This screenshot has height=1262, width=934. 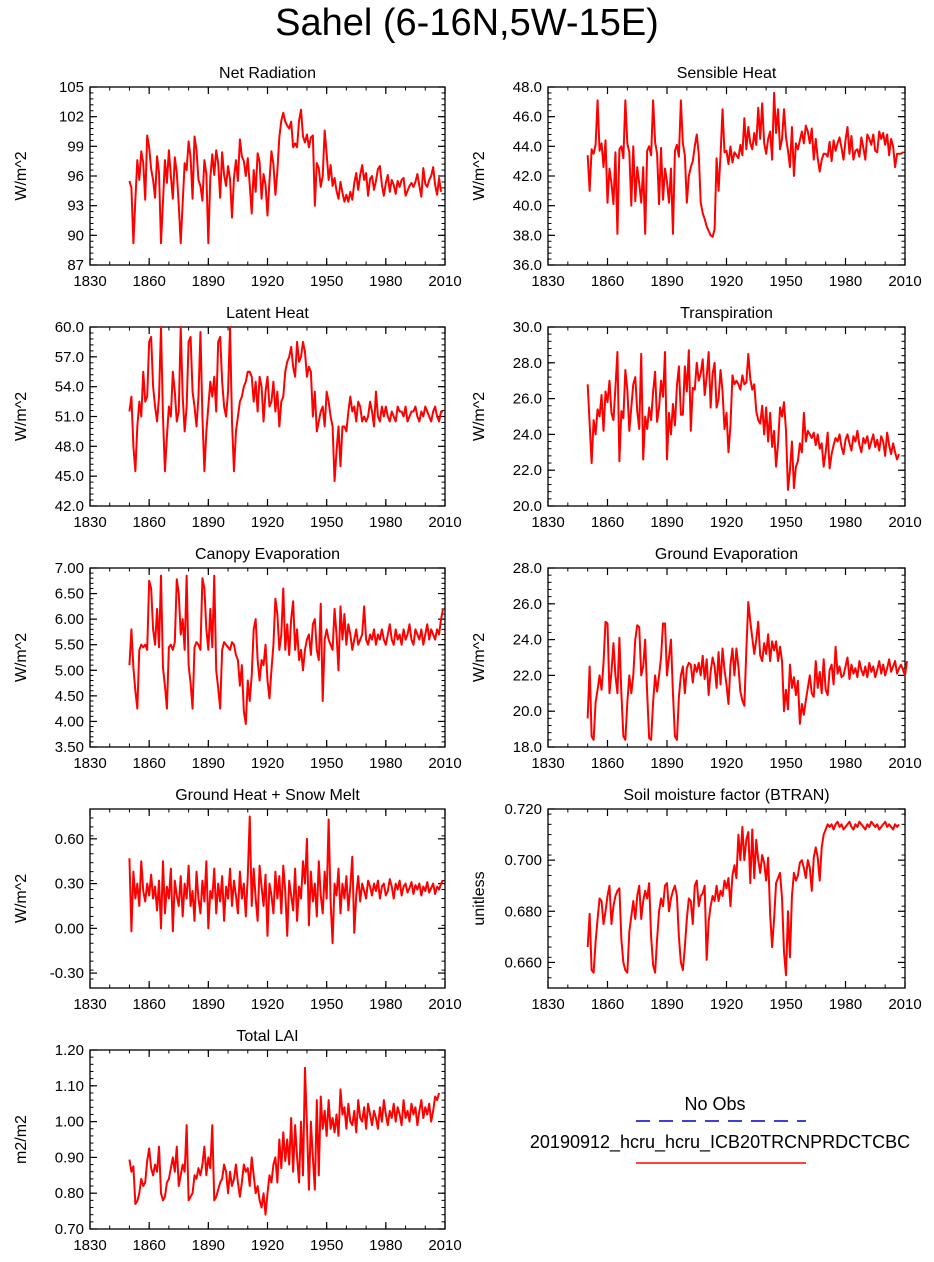 What do you see at coordinates (527, 206) in the screenshot?
I see `y-tick-label: 40.0` at bounding box center [527, 206].